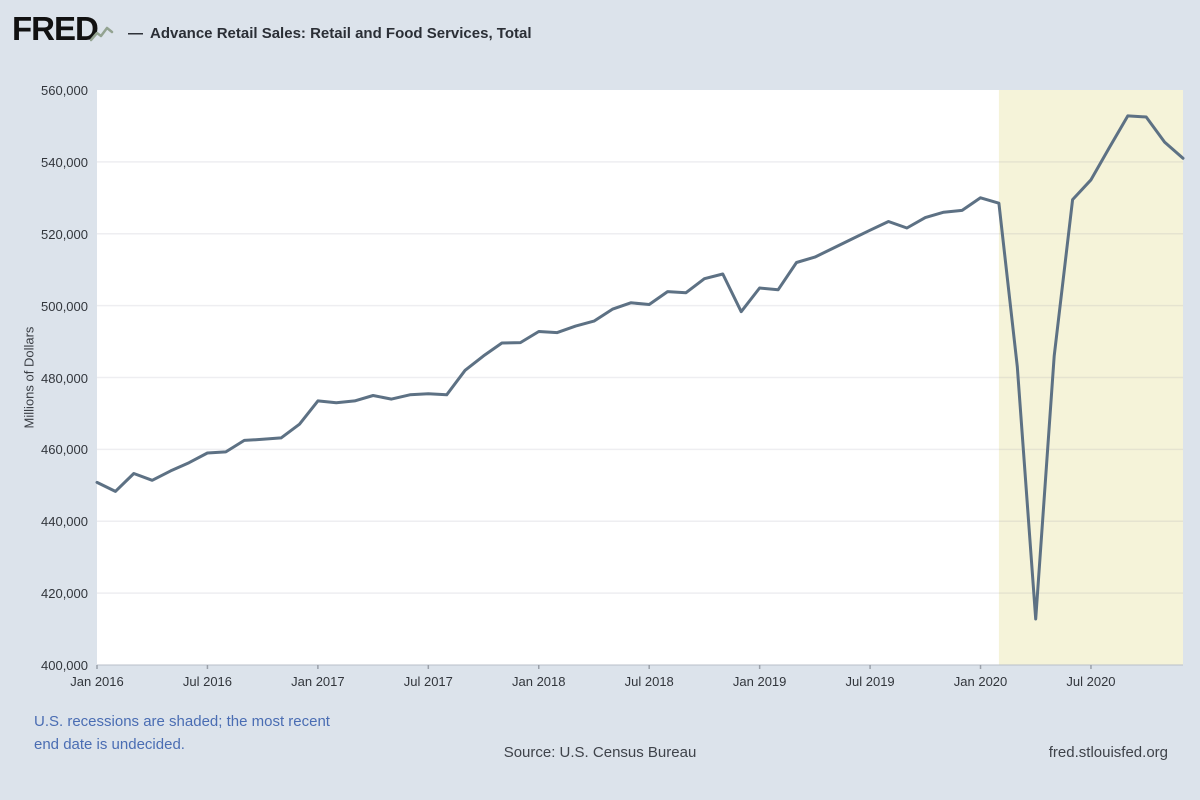 The height and width of the screenshot is (800, 1200). What do you see at coordinates (759, 681) in the screenshot?
I see `x-tick-label: Jan 2019` at bounding box center [759, 681].